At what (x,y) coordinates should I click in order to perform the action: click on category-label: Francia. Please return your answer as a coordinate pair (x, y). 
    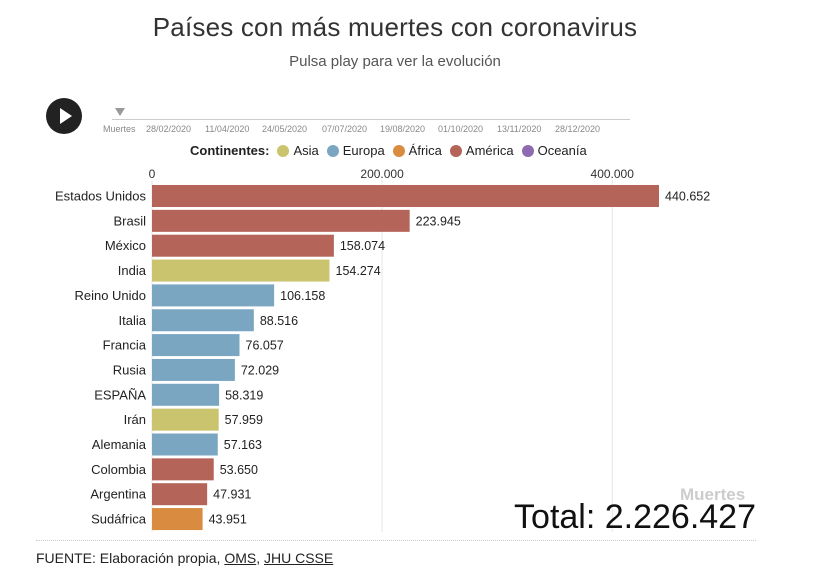
    Looking at the image, I should click on (125, 345).